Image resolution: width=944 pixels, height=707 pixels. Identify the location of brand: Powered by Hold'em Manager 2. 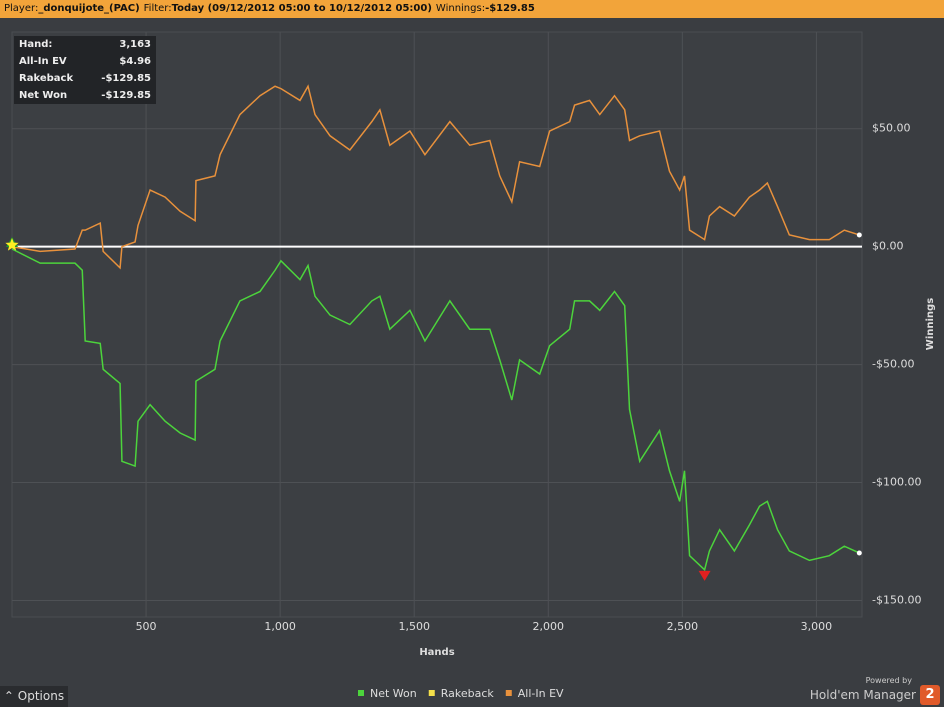
(875, 690).